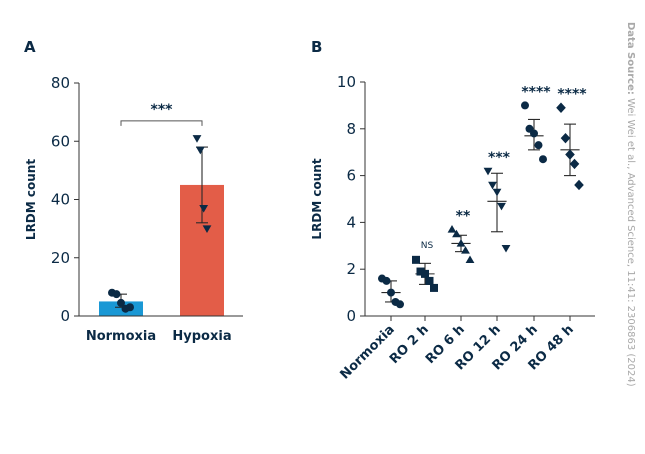 The image size is (645, 454). What do you see at coordinates (351, 269) in the screenshot?
I see `y-tick-label: 2` at bounding box center [351, 269].